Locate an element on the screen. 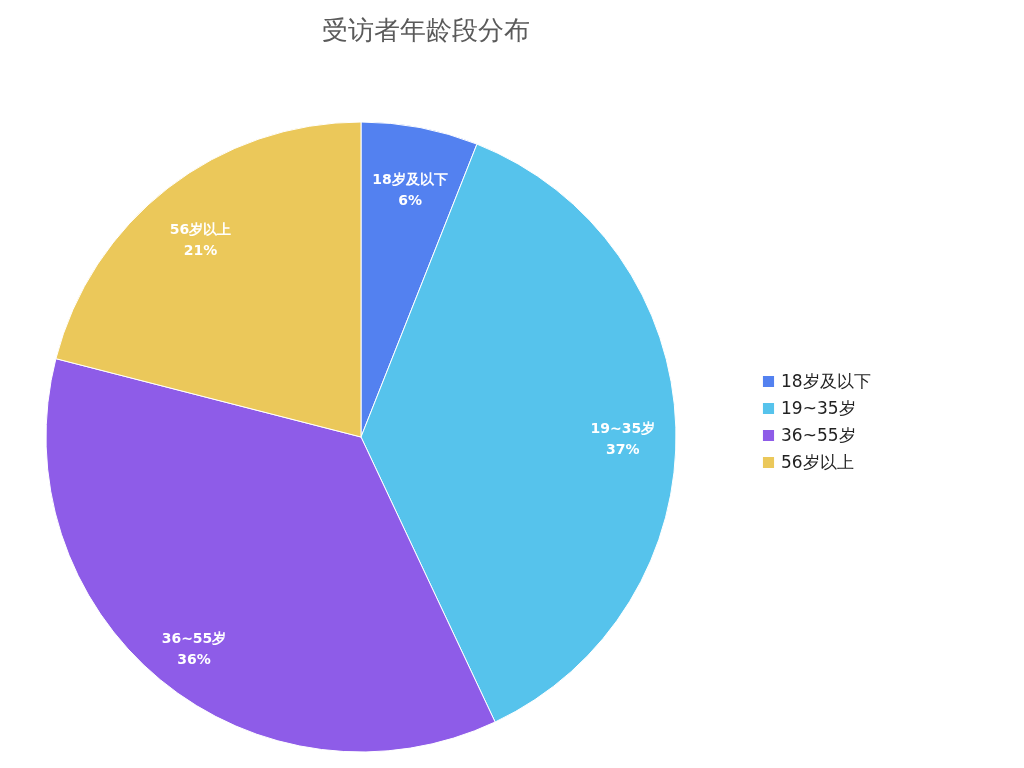  slice-label: 56岁以上 is located at coordinates (200, 228).